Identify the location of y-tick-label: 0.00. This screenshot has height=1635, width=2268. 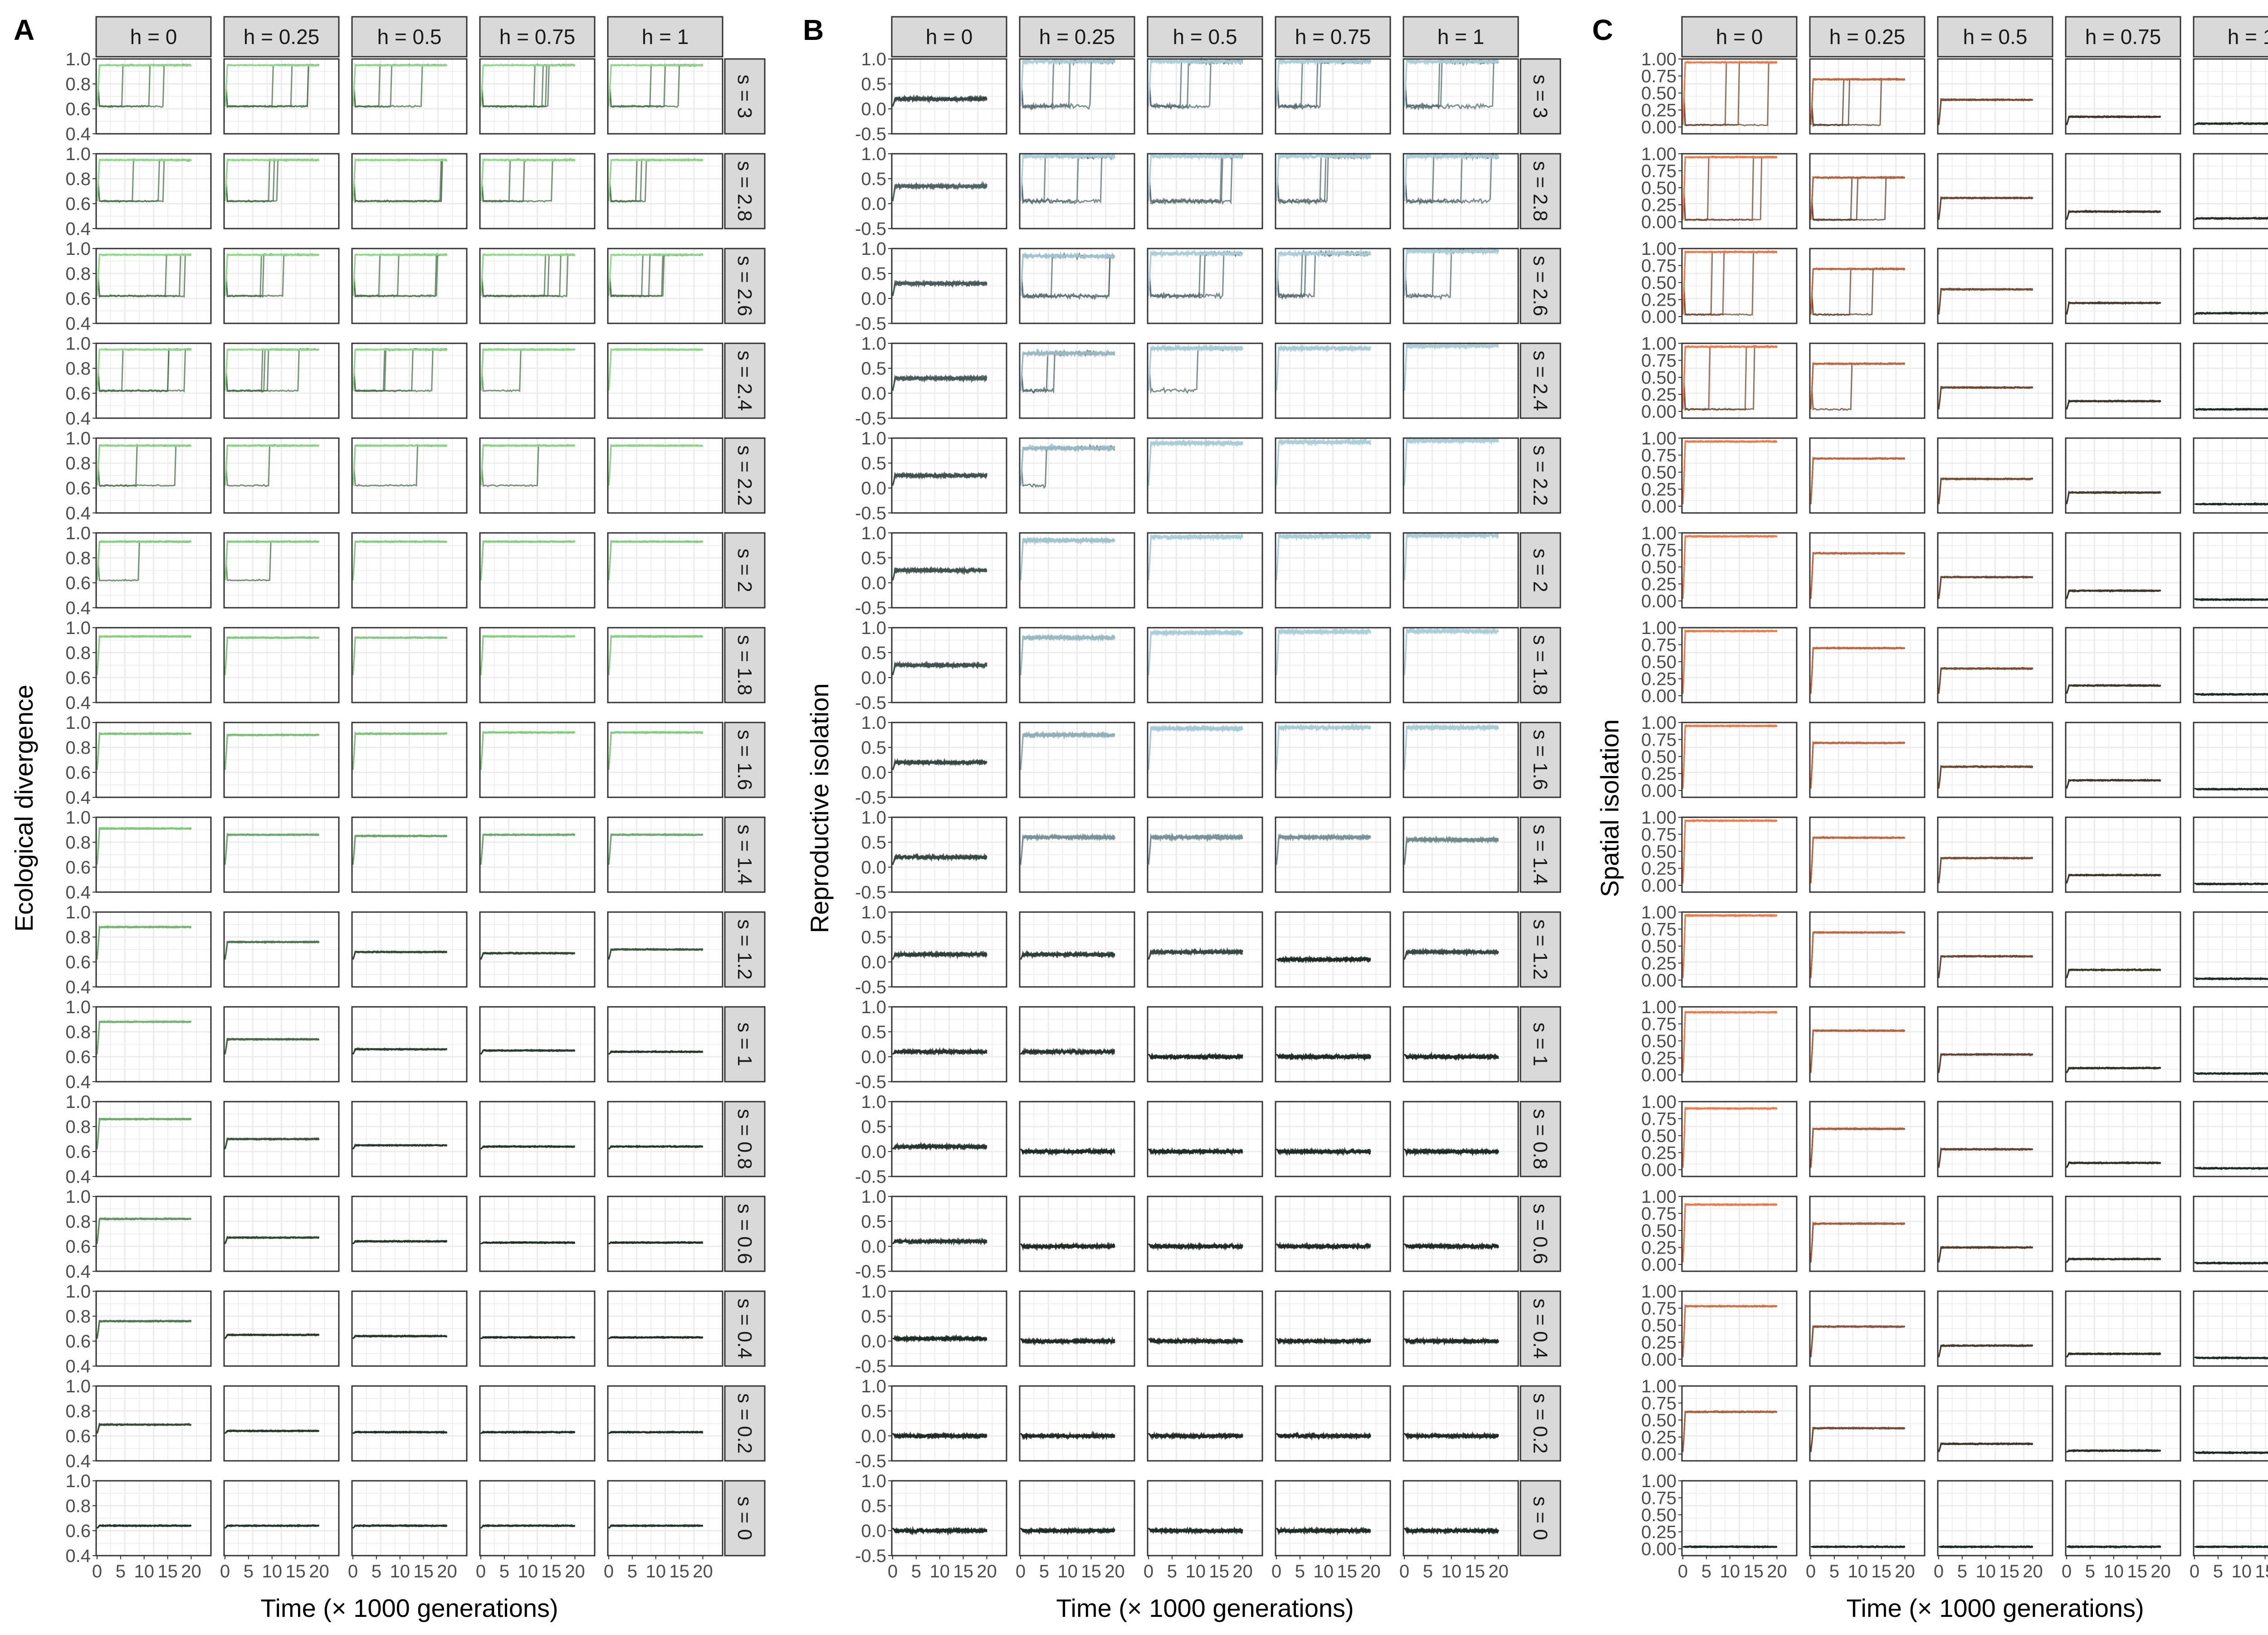
(1659, 127).